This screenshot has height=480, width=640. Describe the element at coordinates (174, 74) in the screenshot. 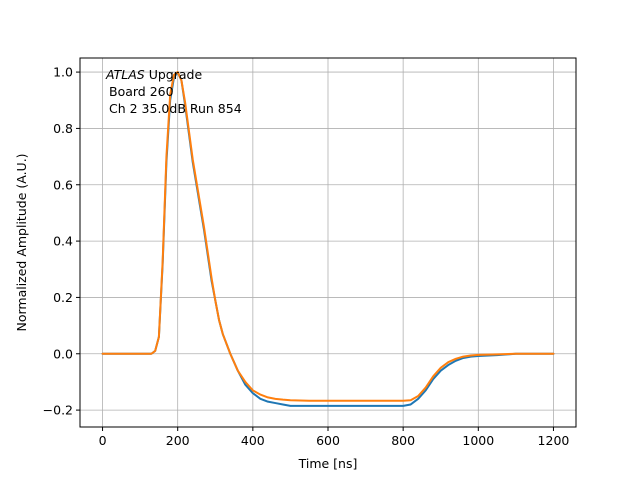

I see `annotation-upgrade: Upgrade` at that location.